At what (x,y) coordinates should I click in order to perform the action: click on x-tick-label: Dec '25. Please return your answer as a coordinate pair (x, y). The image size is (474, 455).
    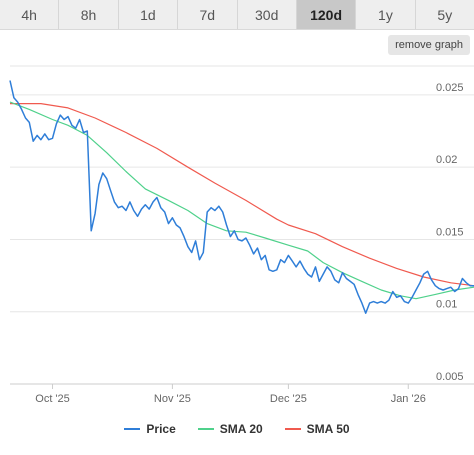
    Looking at the image, I should click on (288, 399).